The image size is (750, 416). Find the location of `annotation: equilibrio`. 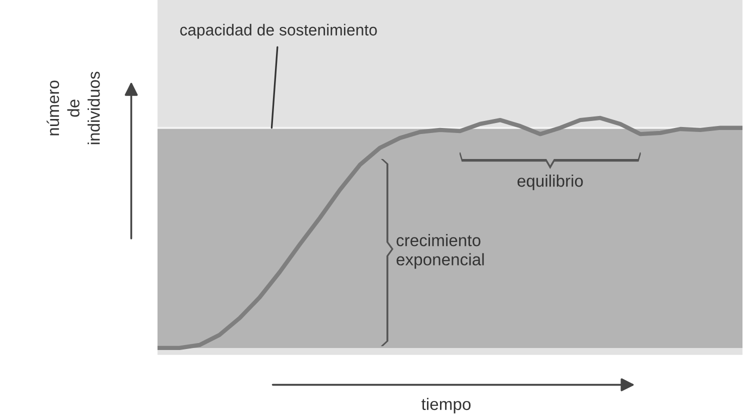

annotation: equilibrio is located at coordinates (550, 182).